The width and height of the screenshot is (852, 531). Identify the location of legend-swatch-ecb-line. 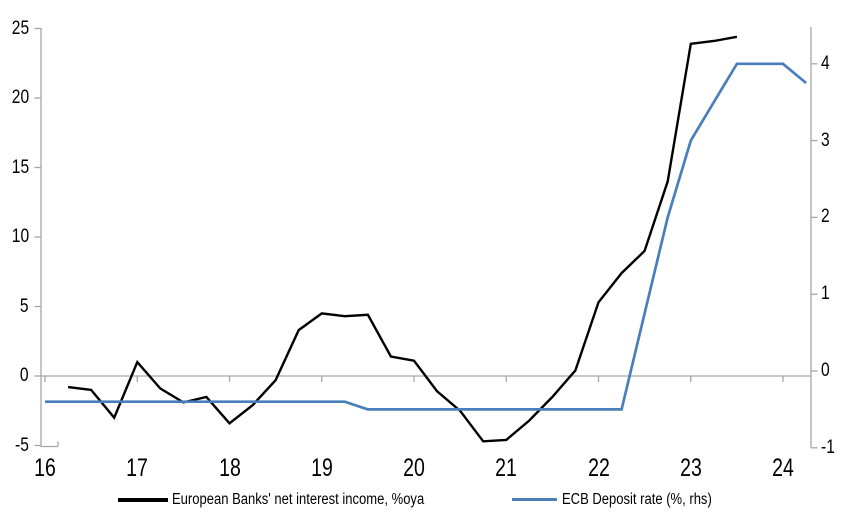
(534, 499).